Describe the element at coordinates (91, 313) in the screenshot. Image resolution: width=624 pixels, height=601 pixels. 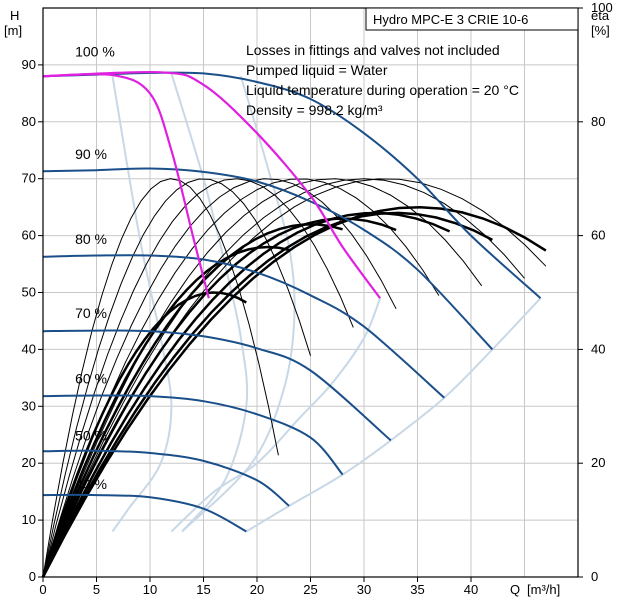
I see `speed-label: 70 %` at that location.